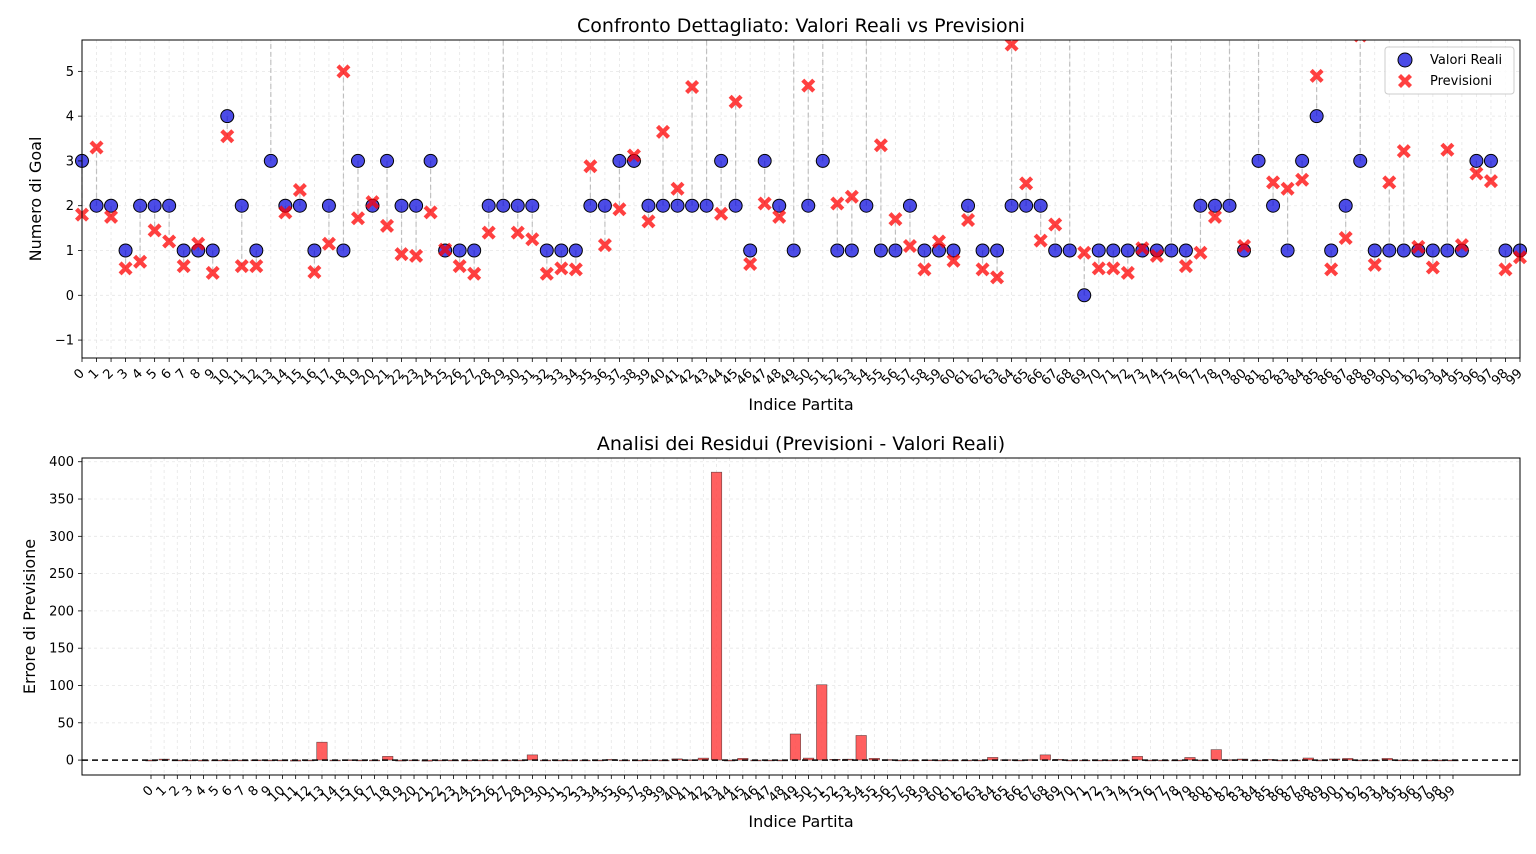  Describe the element at coordinates (196, 374) in the screenshot. I see `comparison-x-tick-label: 8` at that location.